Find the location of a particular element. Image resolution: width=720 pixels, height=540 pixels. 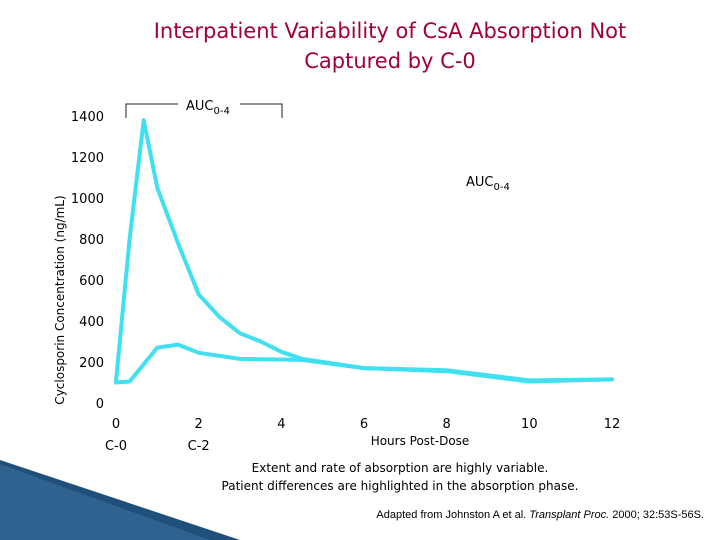

citation-journal: Transplant Proc. is located at coordinates (569, 515).